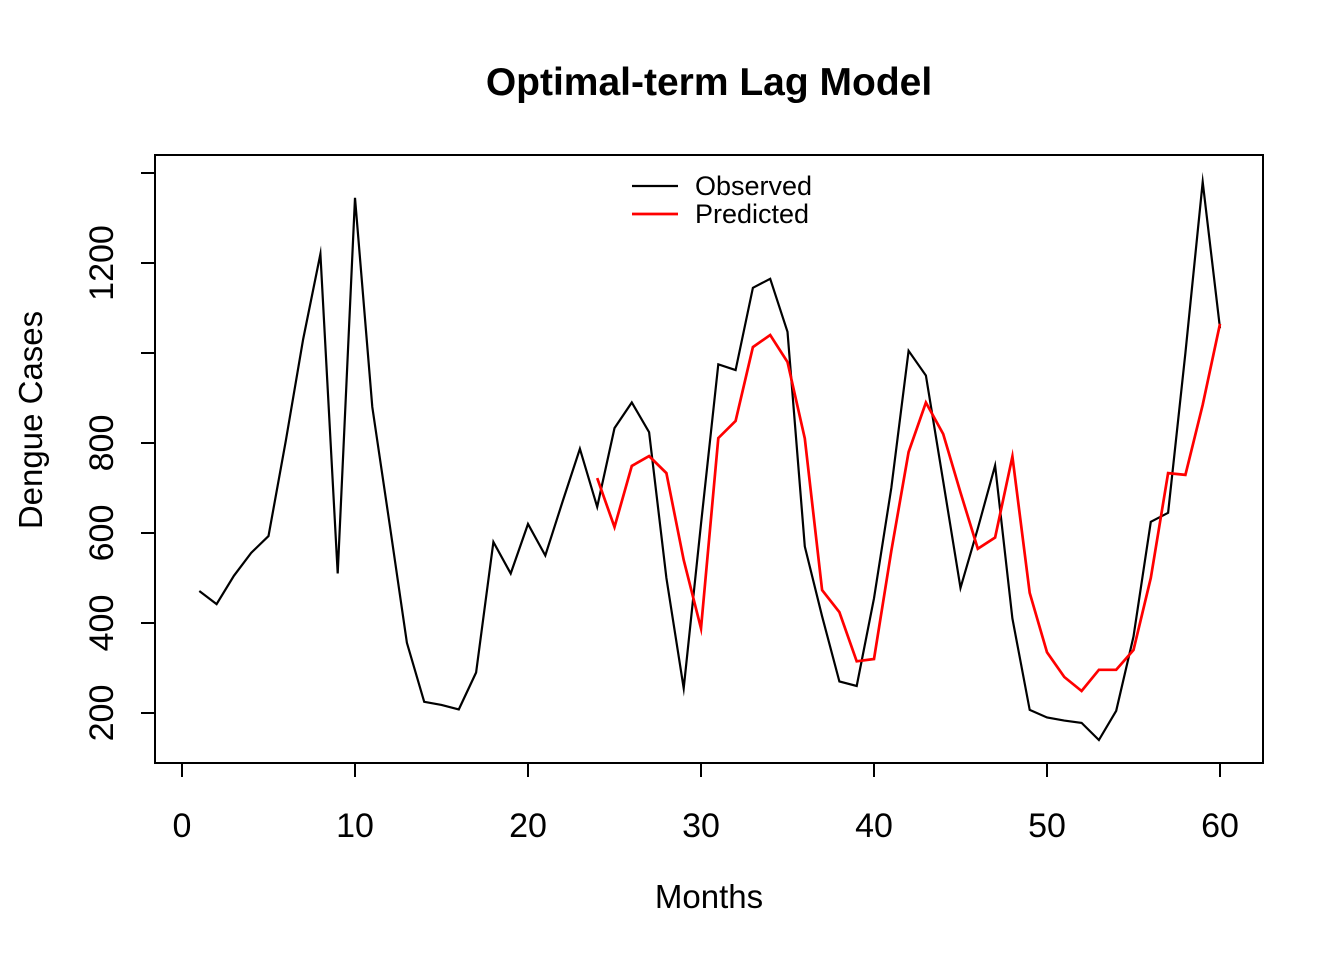 This screenshot has height=960, width=1344. I want to click on x-axis-label: Months, so click(709, 896).